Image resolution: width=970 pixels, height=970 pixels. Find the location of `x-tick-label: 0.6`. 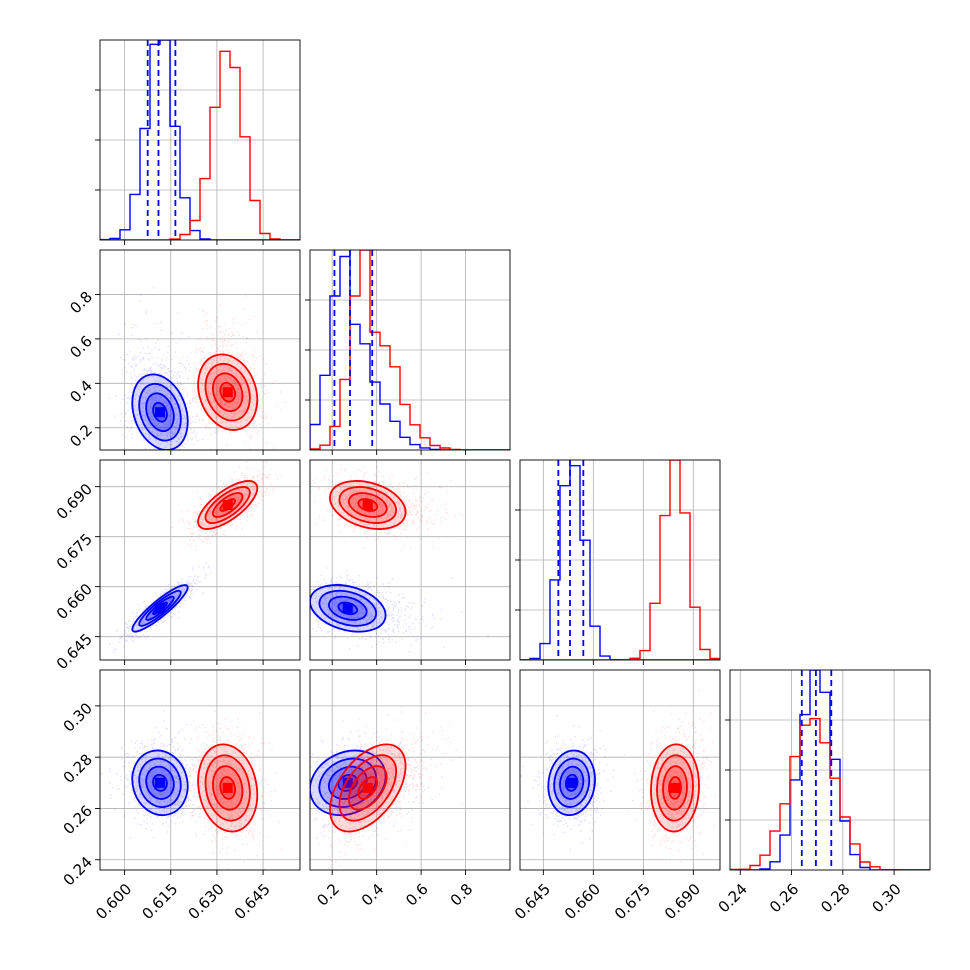

x-tick-label: 0.6 is located at coordinates (417, 895).